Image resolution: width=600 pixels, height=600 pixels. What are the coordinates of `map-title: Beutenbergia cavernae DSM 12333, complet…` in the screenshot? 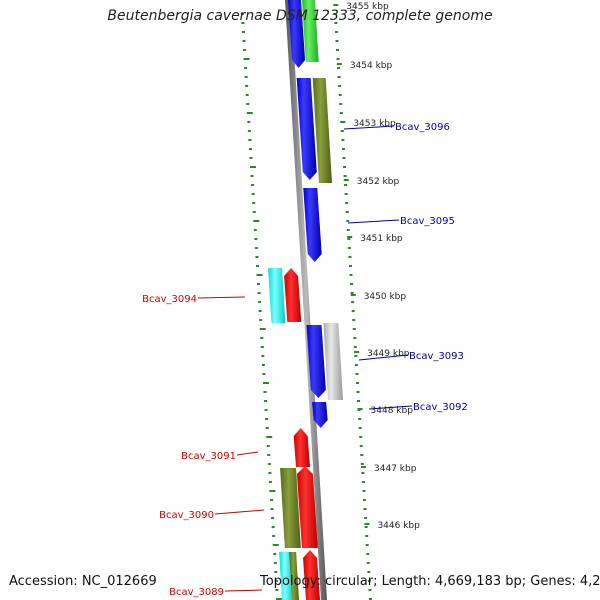 It's located at (300, 16).